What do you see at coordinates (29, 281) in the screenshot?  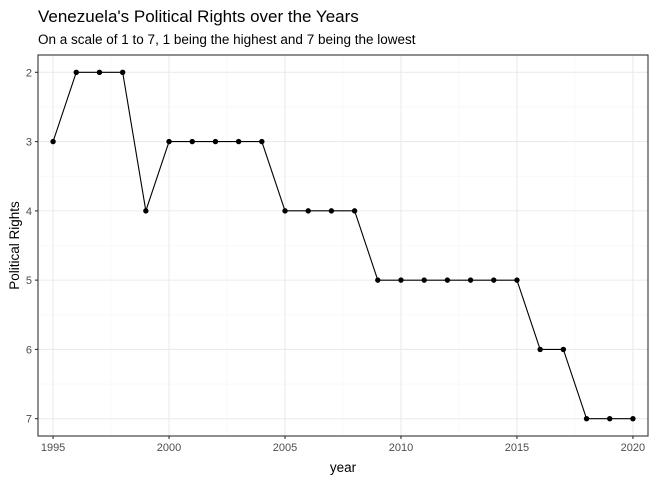 I see `y-tick-label: 5` at bounding box center [29, 281].